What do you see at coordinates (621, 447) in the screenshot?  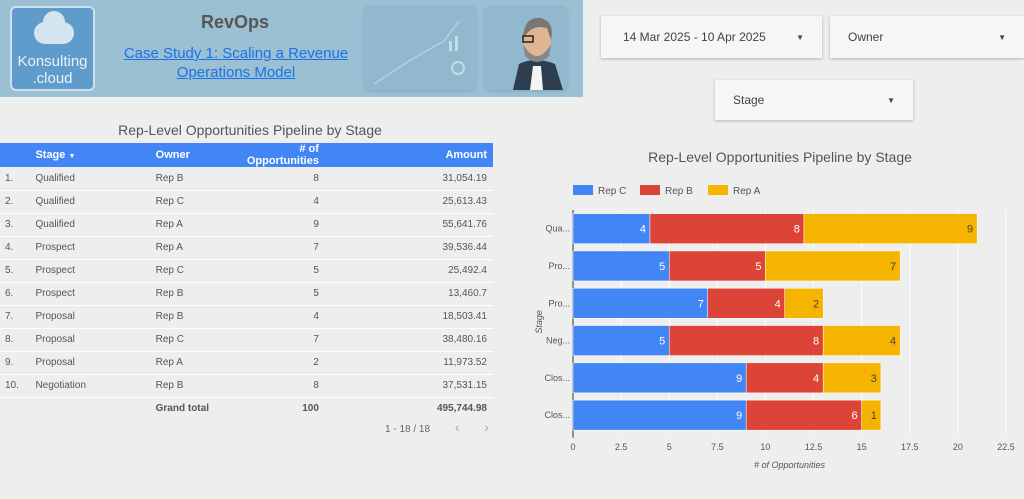 I see `x-tick-label: 2.5` at bounding box center [621, 447].